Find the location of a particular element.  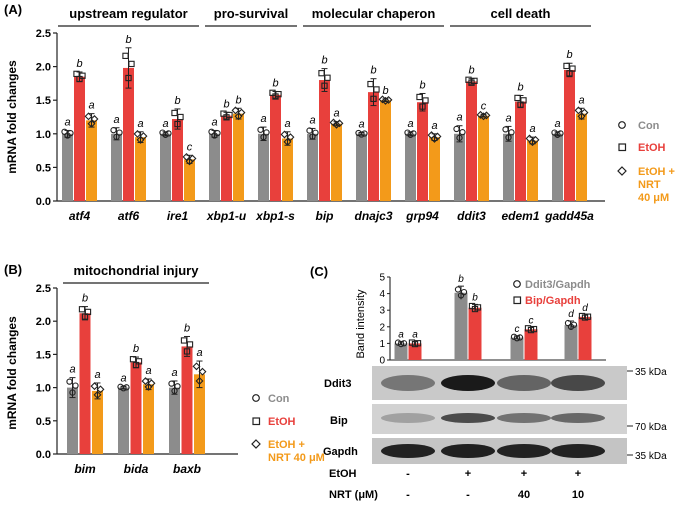

c-y-tick-label: 1 is located at coordinates (382, 344).